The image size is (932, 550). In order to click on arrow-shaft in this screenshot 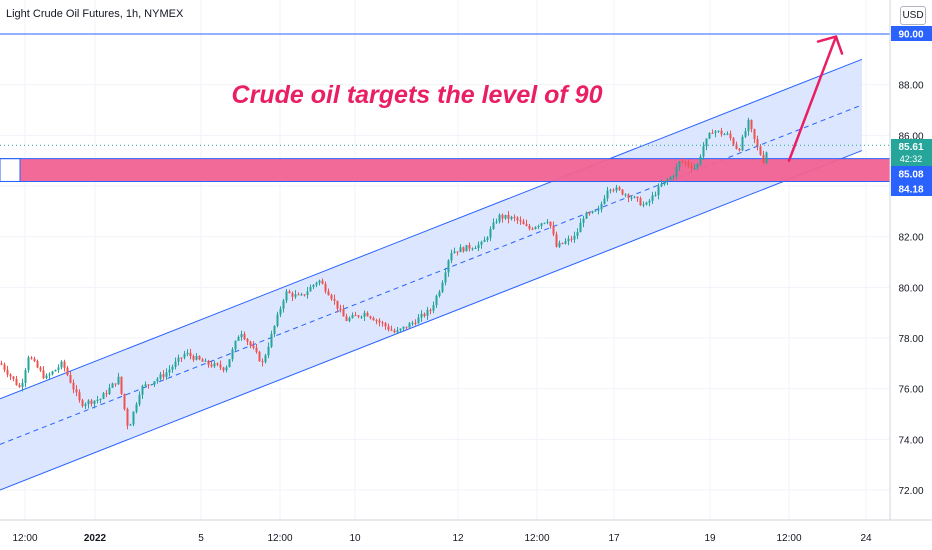, I will do `click(812, 98)`.